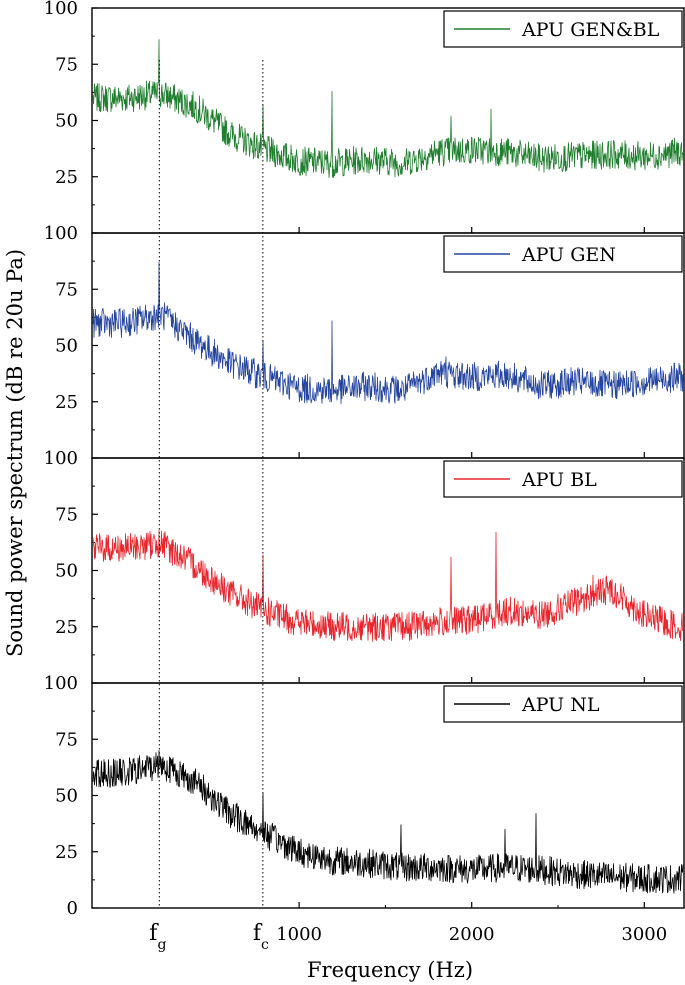 The height and width of the screenshot is (985, 685). What do you see at coordinates (590, 30) in the screenshot?
I see `legend-label: APU GEN&BL` at bounding box center [590, 30].